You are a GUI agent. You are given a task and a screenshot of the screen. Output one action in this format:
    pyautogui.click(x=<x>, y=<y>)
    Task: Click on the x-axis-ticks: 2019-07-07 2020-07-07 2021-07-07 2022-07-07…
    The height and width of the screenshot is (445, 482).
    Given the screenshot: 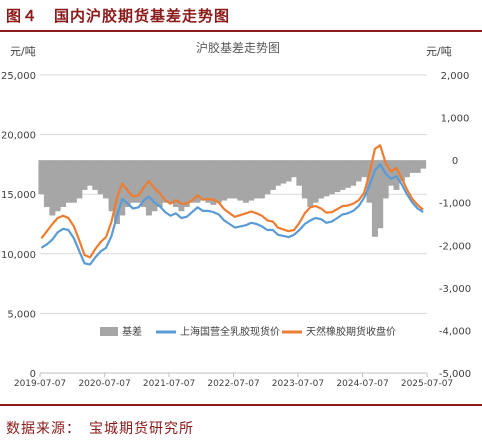 What is the action you would take?
    pyautogui.click(x=233, y=380)
    